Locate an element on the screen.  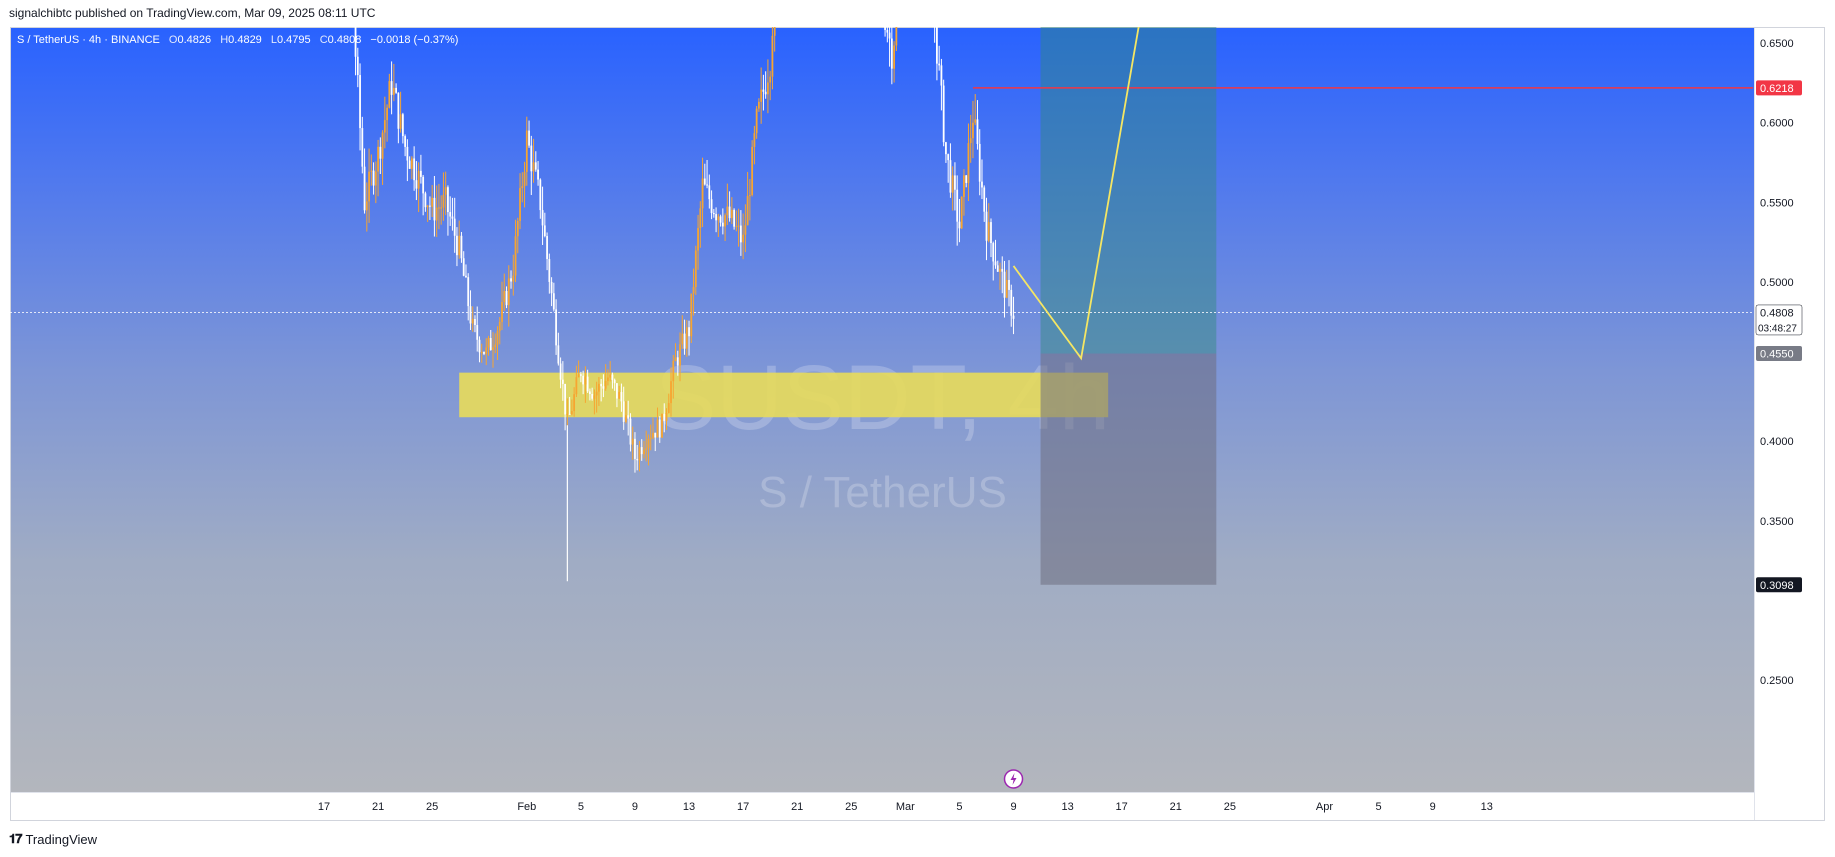
legend-low: 0.4795 is located at coordinates (294, 40).